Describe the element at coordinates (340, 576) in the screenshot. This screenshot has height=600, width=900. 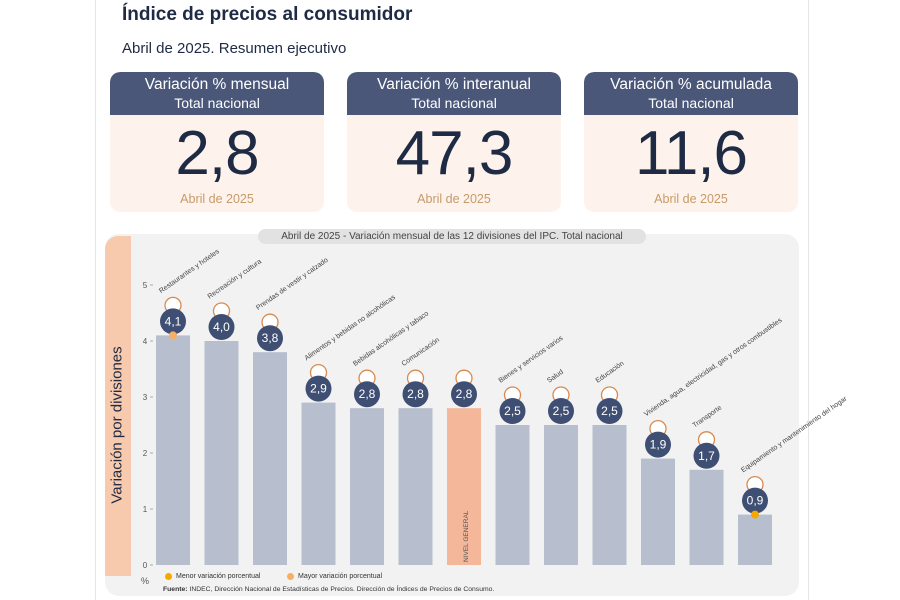
I see `legend-max-label: Mayor variación porcentual` at that location.